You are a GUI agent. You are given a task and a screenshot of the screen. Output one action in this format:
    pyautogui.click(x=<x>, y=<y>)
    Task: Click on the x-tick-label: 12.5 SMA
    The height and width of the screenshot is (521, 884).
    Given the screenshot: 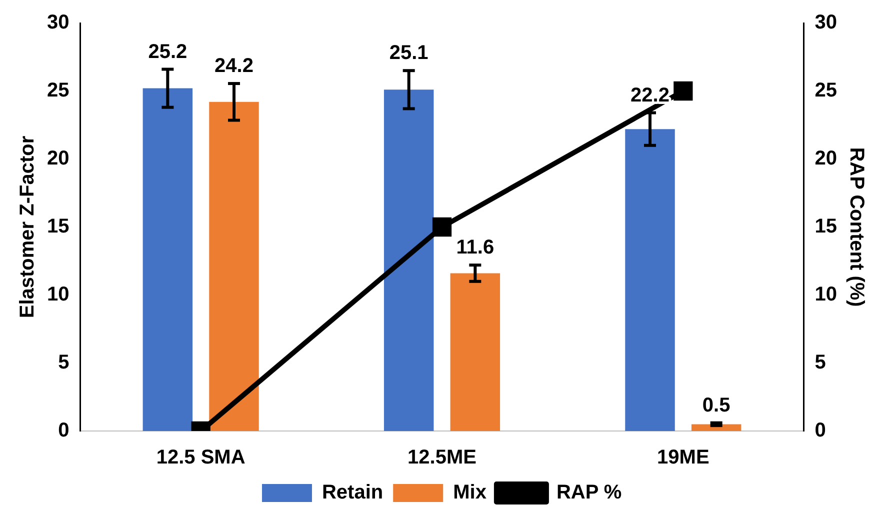 What is the action you would take?
    pyautogui.click(x=201, y=457)
    